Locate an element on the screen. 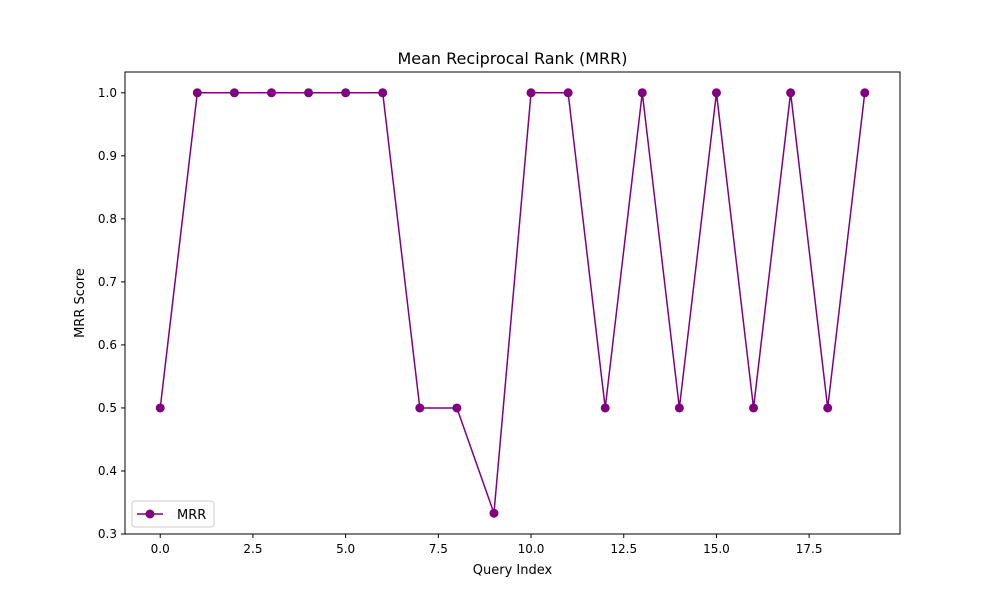 This screenshot has width=1000, height=600. y-tick-label: 1.0 is located at coordinates (107, 93).